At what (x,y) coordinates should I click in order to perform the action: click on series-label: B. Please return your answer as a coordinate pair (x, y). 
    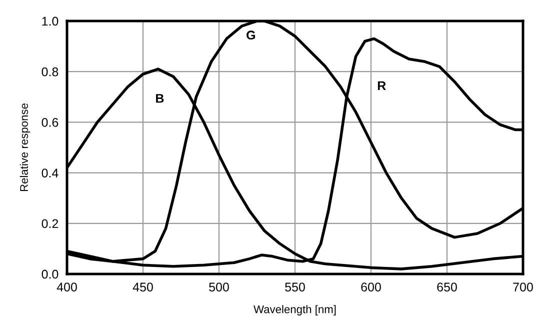
    Looking at the image, I should click on (160, 98).